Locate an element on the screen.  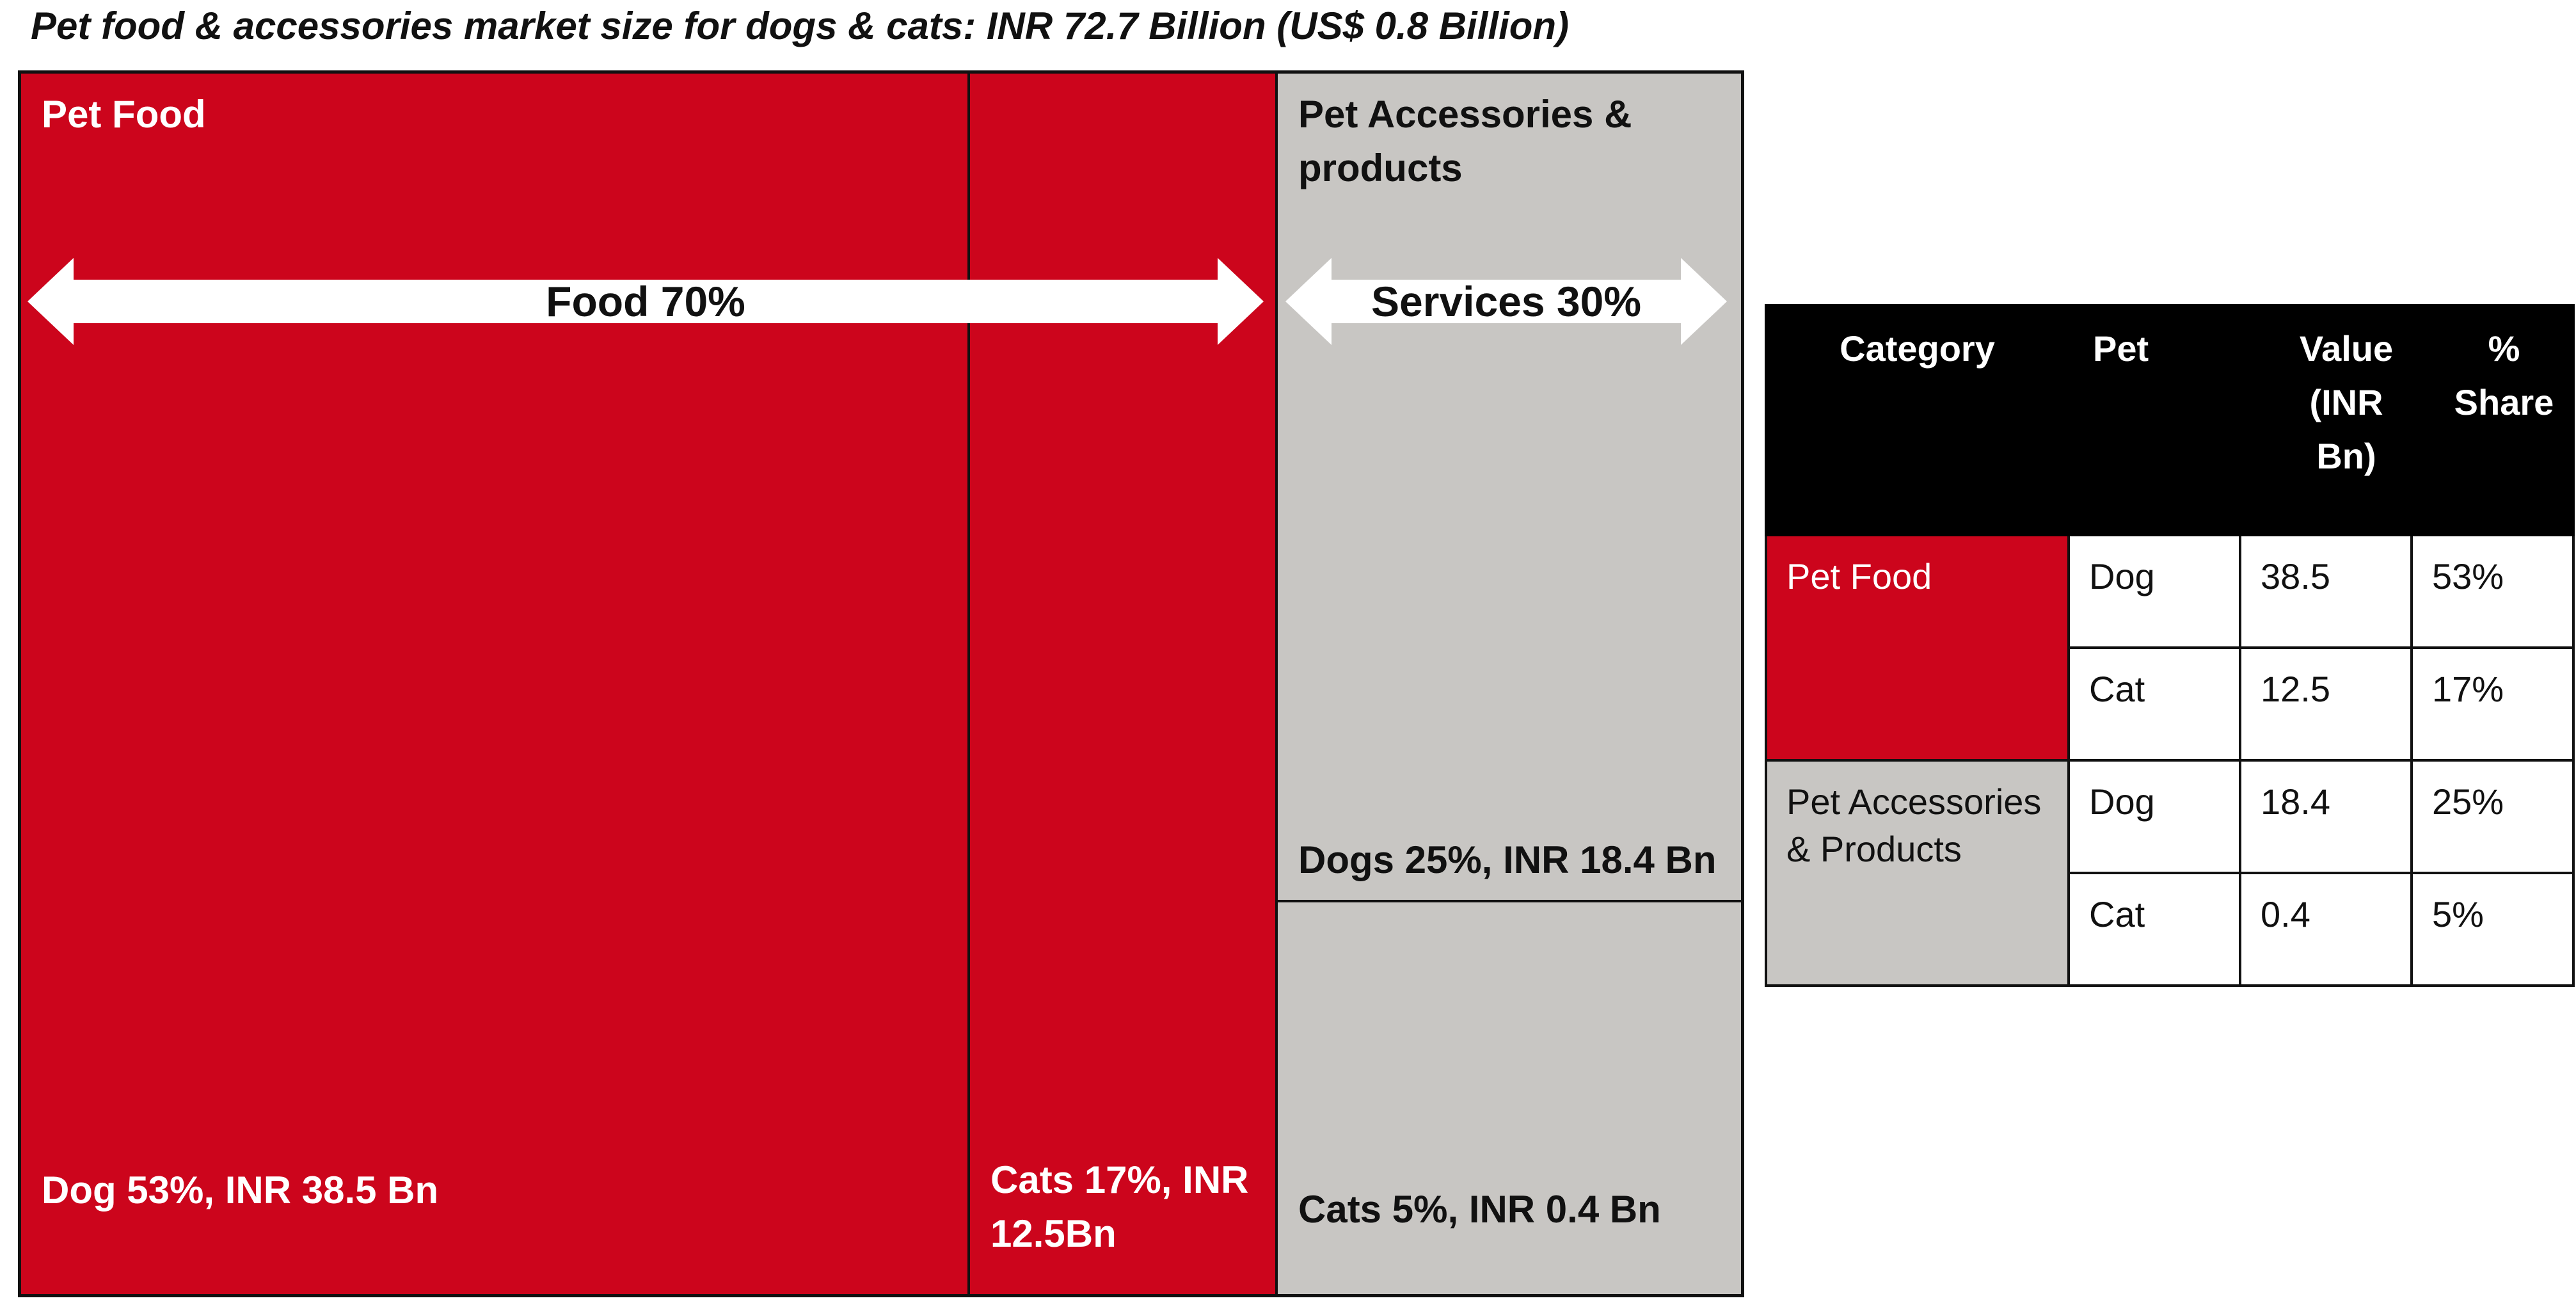
header-value: Value (INR Bn) is located at coordinates (2326, 420).